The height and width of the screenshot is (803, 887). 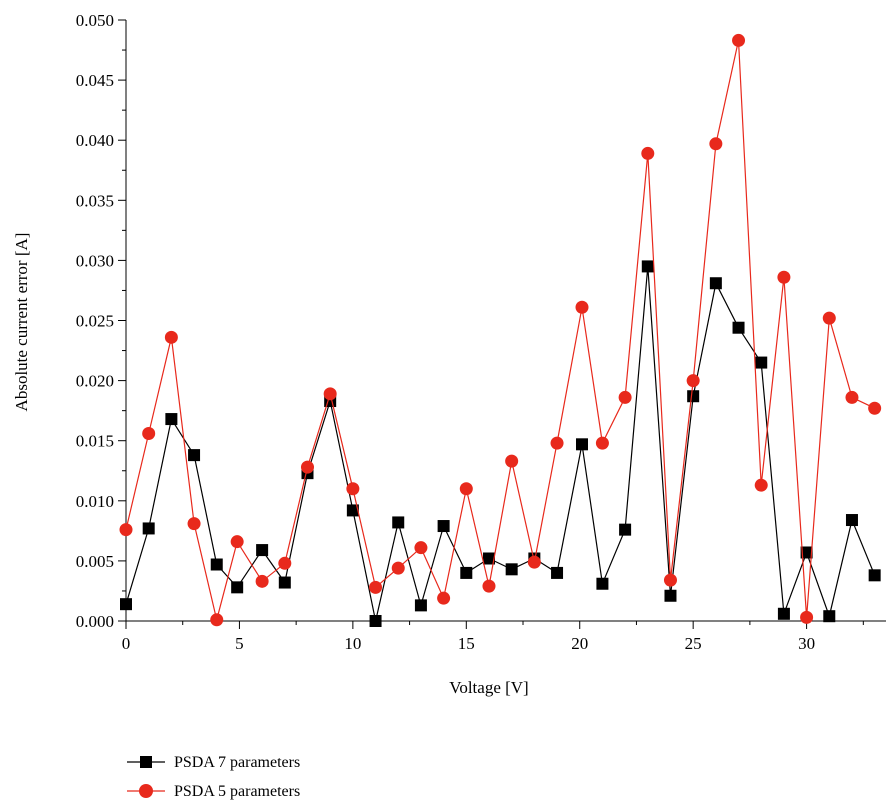 I want to click on y-axis-title: Absolute current error [A], so click(x=21, y=322).